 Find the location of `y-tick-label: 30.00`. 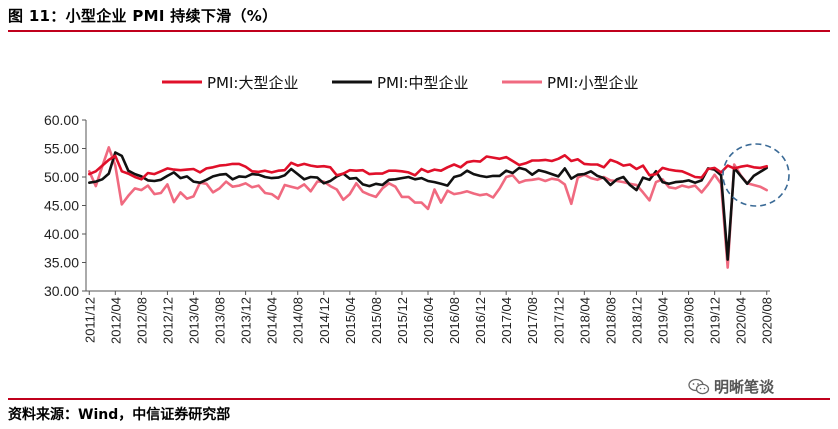

y-tick-label: 30.00 is located at coordinates (61, 291).